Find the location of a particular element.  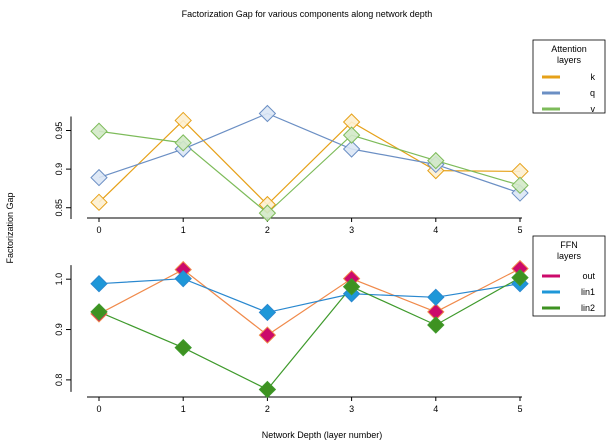

y-axis-label: Factorization Gap is located at coordinates (10, 227).